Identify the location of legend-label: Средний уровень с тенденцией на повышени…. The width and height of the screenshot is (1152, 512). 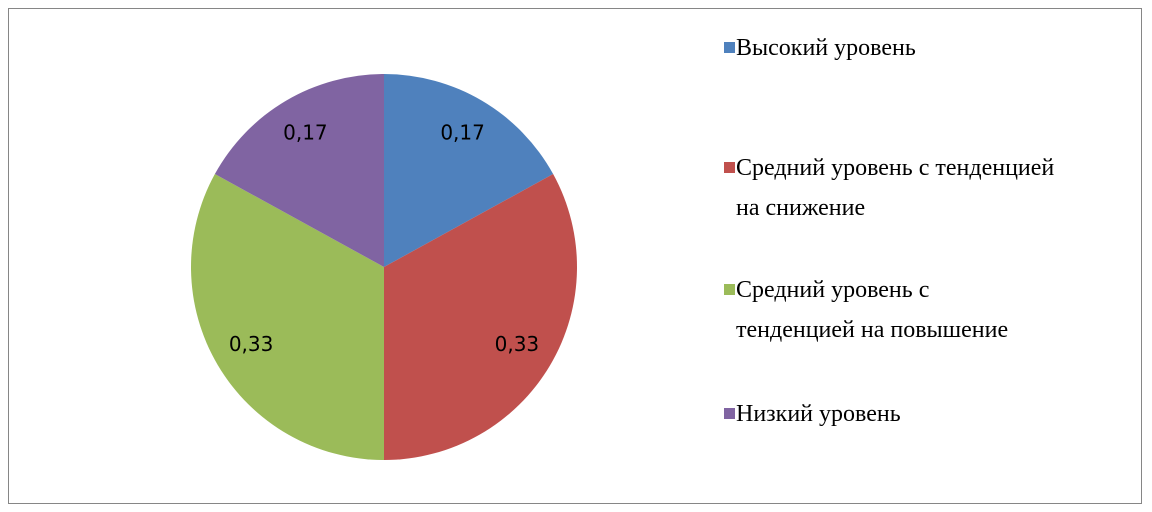
(872, 310).